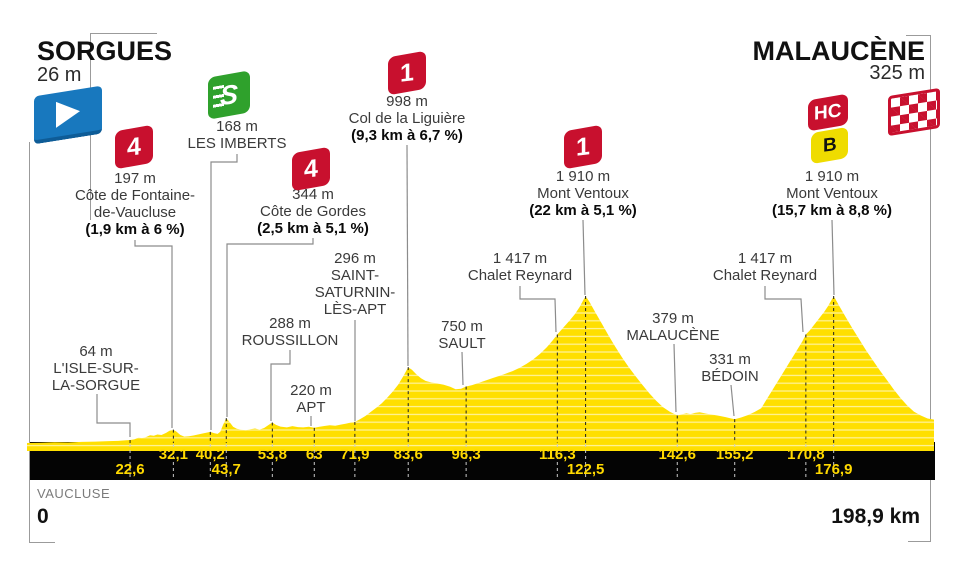 This screenshot has width=960, height=579. Describe the element at coordinates (135, 229) in the screenshot. I see `waypoint-text: (1,9 km à 6 %)` at that location.